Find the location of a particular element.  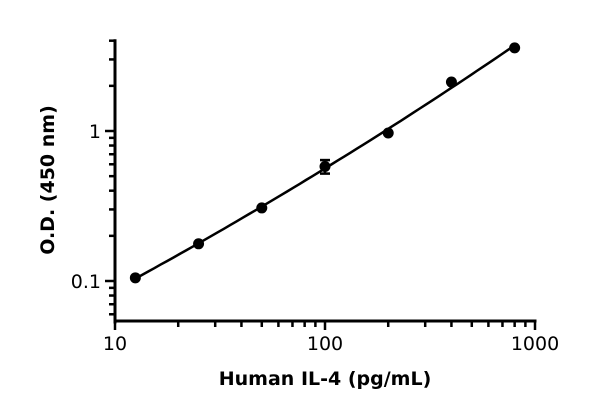

x-tick-label: 1000 is located at coordinates (535, 344).